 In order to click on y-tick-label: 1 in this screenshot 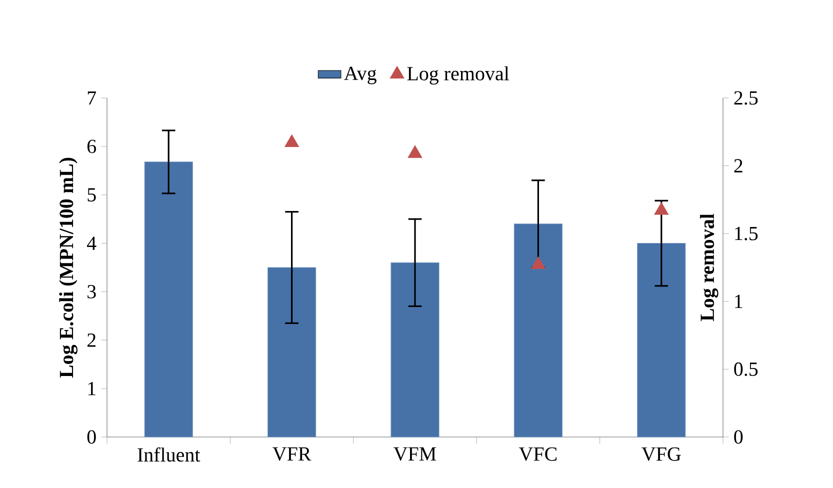, I will do `click(92, 389)`.